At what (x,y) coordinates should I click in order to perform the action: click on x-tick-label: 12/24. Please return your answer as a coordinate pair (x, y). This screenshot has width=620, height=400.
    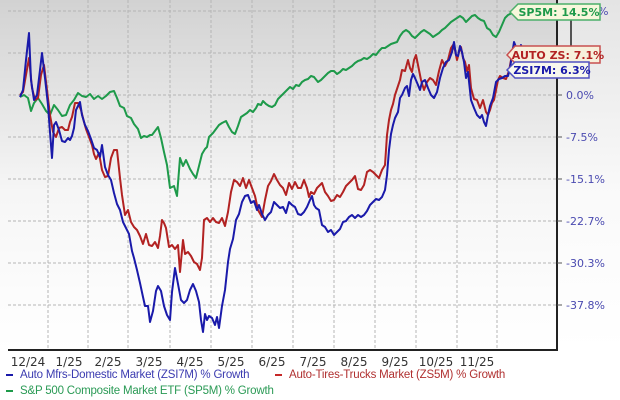
    Looking at the image, I should click on (28, 362).